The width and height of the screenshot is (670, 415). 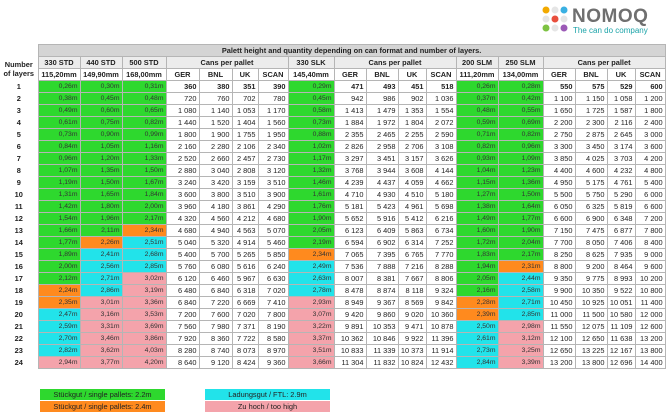 I want to click on cans-cell: 12 650, so click(x=591, y=338).